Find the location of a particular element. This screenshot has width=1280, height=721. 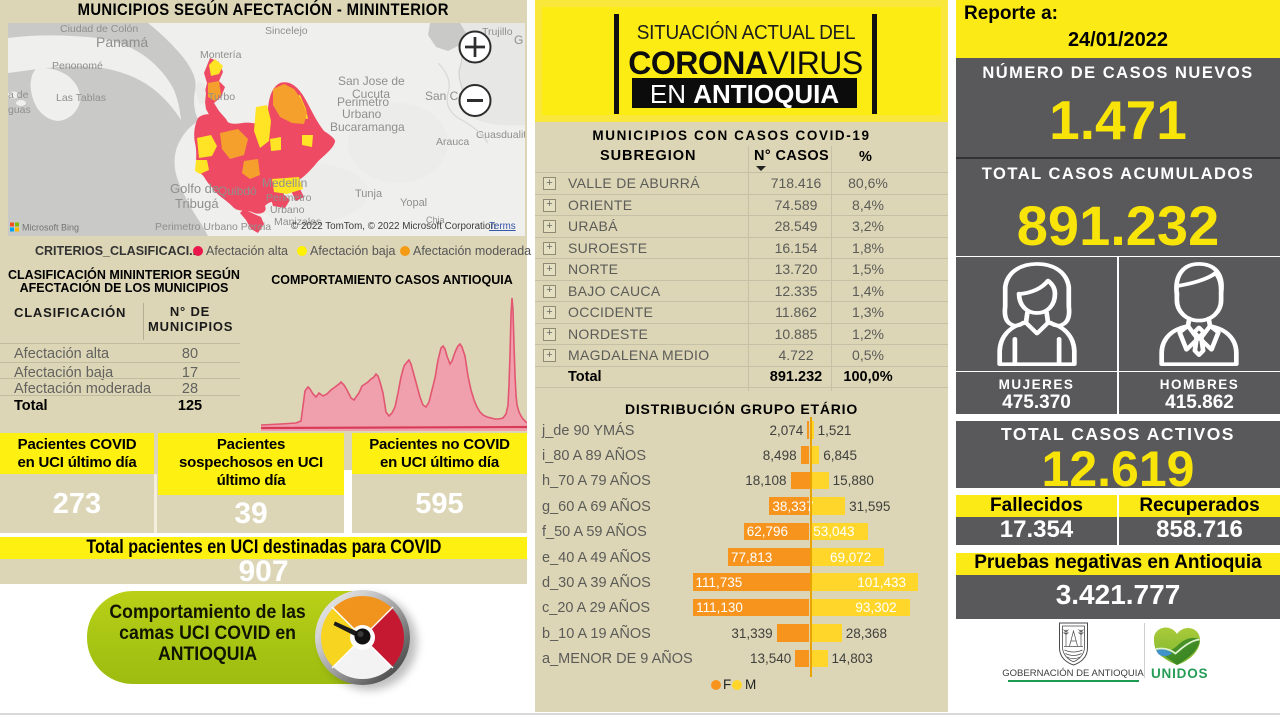

svg-text: Trujillo is located at coordinates (497, 32).